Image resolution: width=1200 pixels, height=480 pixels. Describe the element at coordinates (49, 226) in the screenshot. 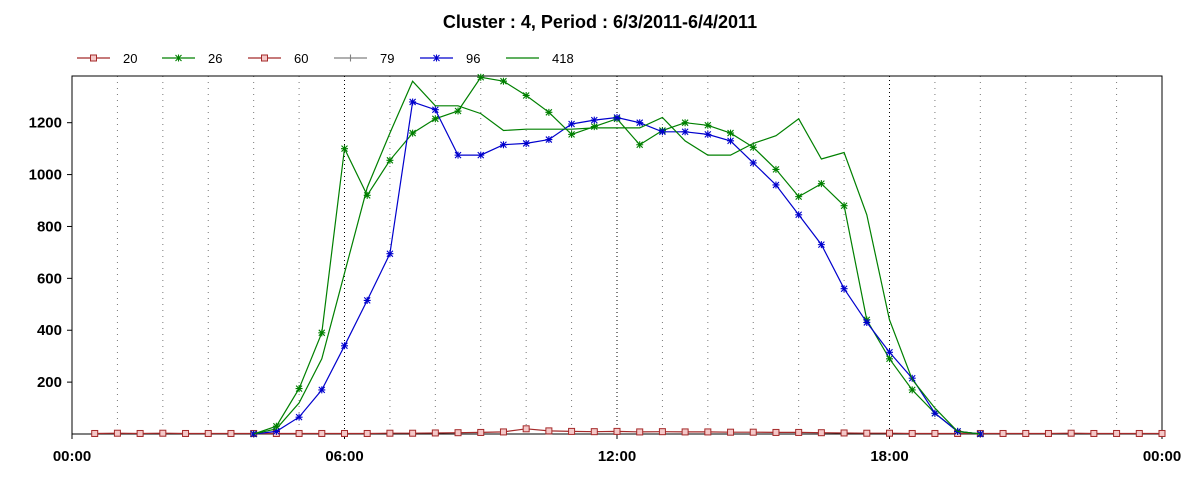

I see `y-tick-label: 800` at that location.